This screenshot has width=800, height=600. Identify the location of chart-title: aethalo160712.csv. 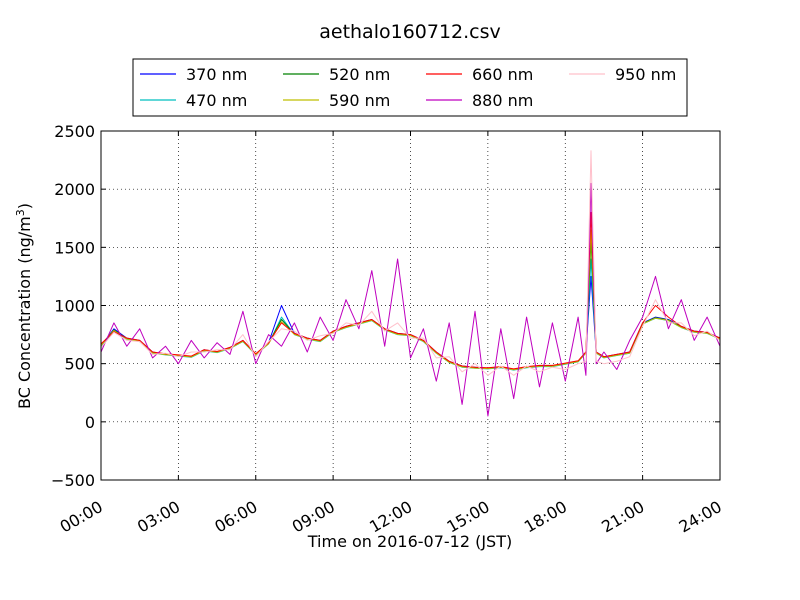
(410, 32).